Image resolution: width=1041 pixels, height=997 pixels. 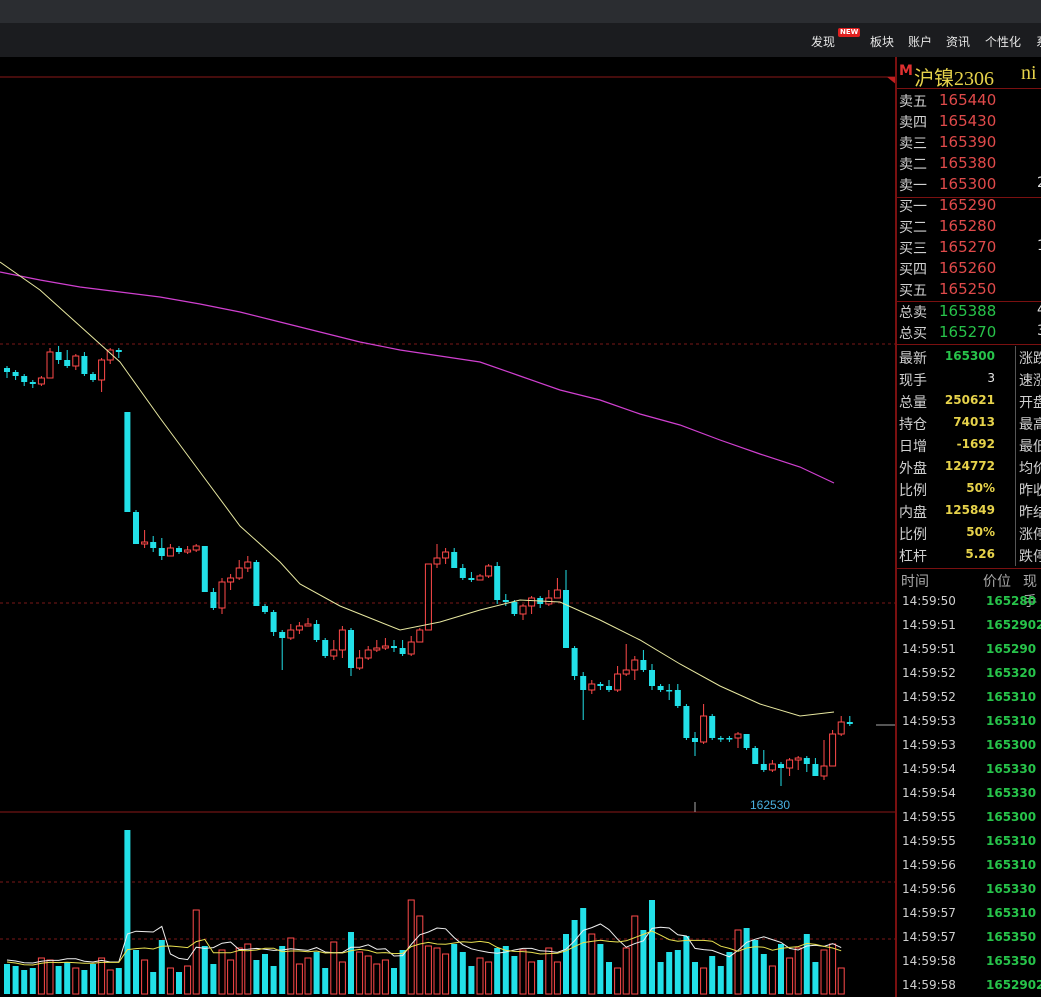 I want to click on menu-item-sector: 板块, so click(x=882, y=42).